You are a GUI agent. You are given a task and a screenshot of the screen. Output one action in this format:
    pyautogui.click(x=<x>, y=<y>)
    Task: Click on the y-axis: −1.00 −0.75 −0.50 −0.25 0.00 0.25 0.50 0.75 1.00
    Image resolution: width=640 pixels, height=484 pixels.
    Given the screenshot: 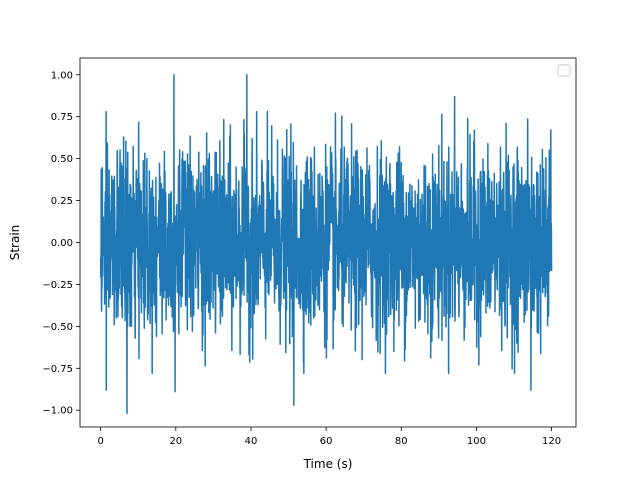 What is the action you would take?
    pyautogui.click(x=61, y=243)
    